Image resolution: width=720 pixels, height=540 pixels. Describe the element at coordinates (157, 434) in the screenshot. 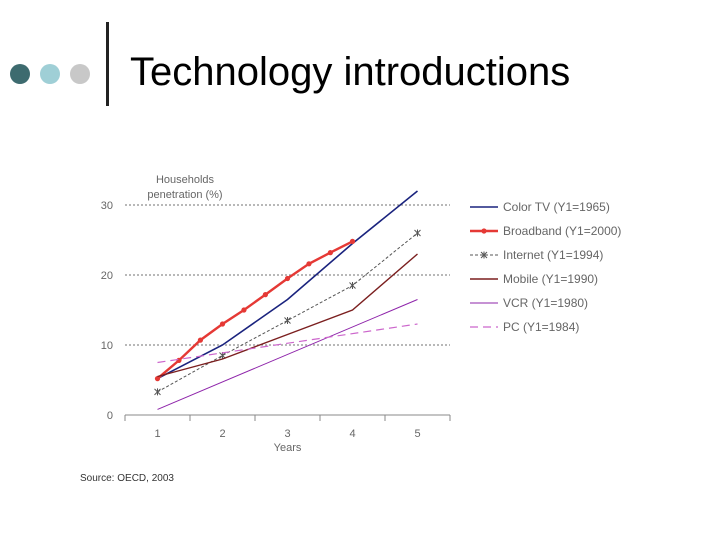

I see `x-tick-label-1: 1` at that location.